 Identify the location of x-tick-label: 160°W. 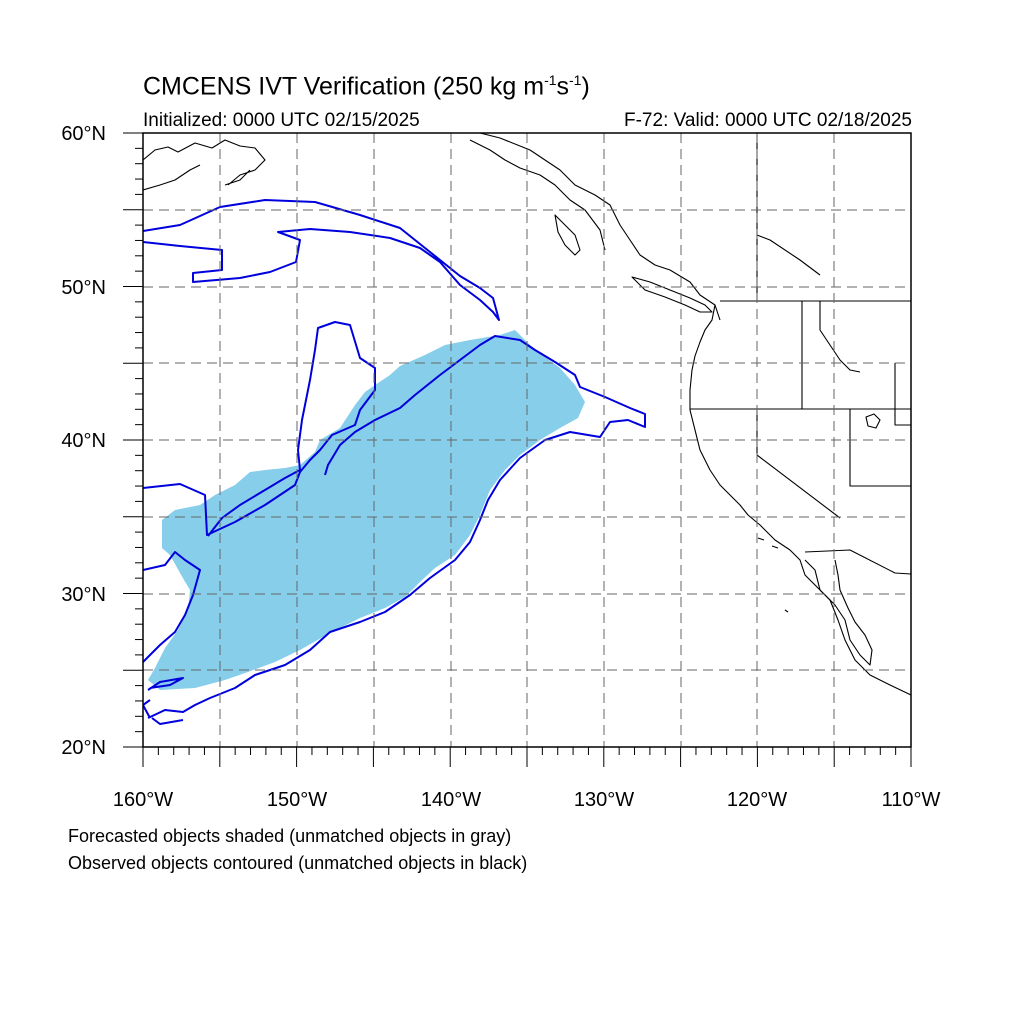
(143, 800).